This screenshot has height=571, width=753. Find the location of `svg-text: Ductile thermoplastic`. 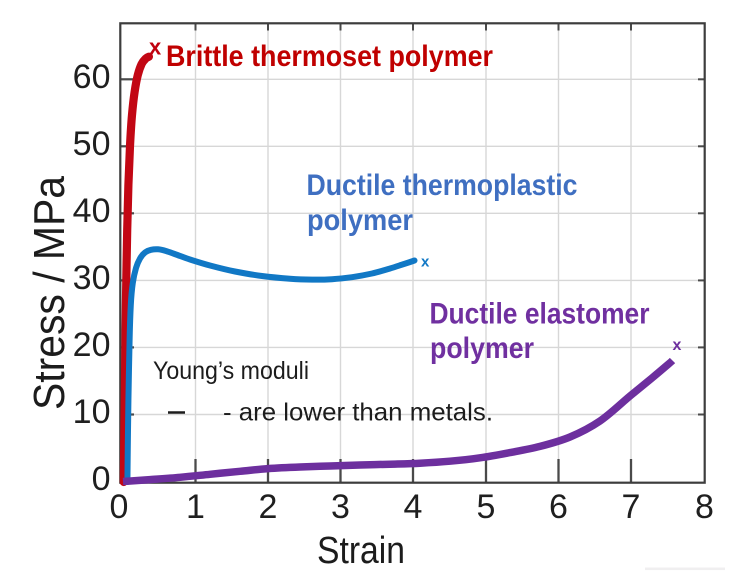

svg-text: Ductile thermoplastic is located at coordinates (442, 185).